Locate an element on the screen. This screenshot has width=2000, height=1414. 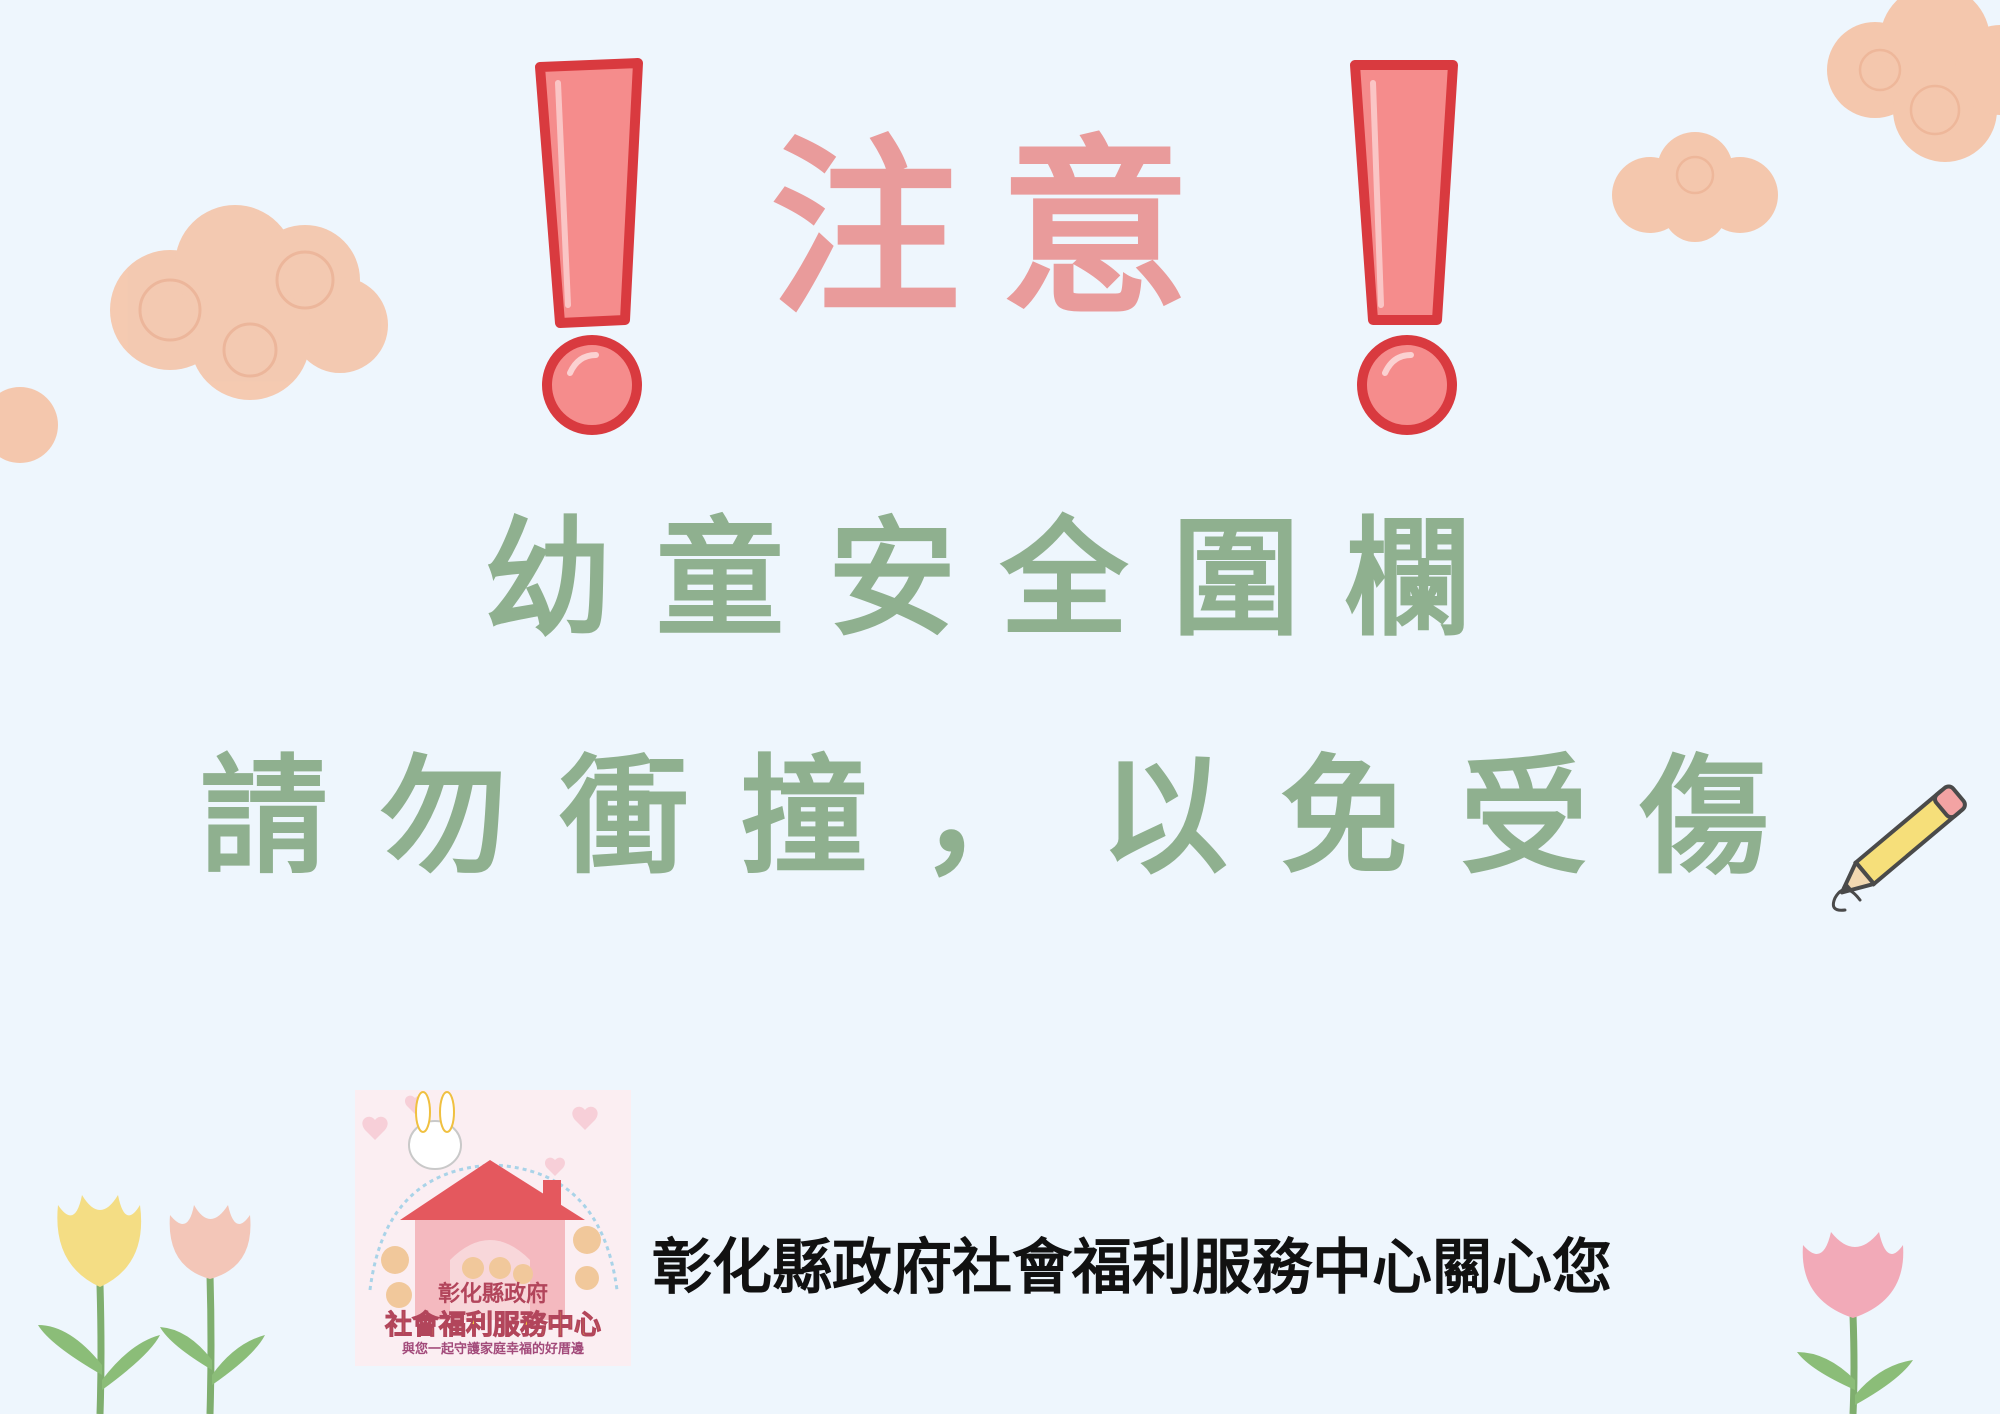
pencil-icon is located at coordinates (1899, 848).